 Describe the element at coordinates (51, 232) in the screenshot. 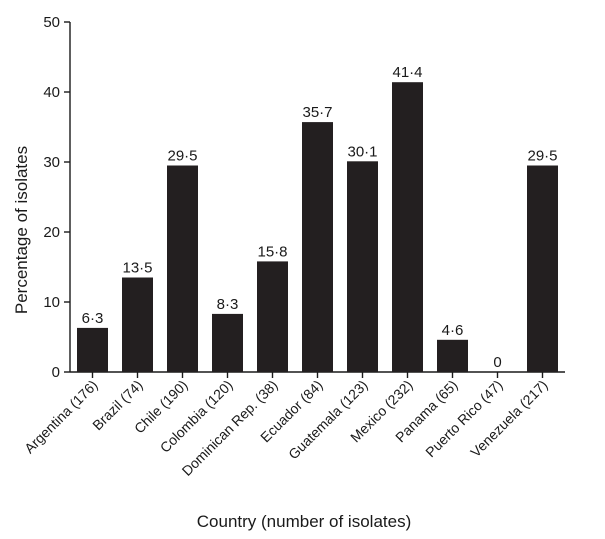

I see `y-tick-label: 20` at that location.